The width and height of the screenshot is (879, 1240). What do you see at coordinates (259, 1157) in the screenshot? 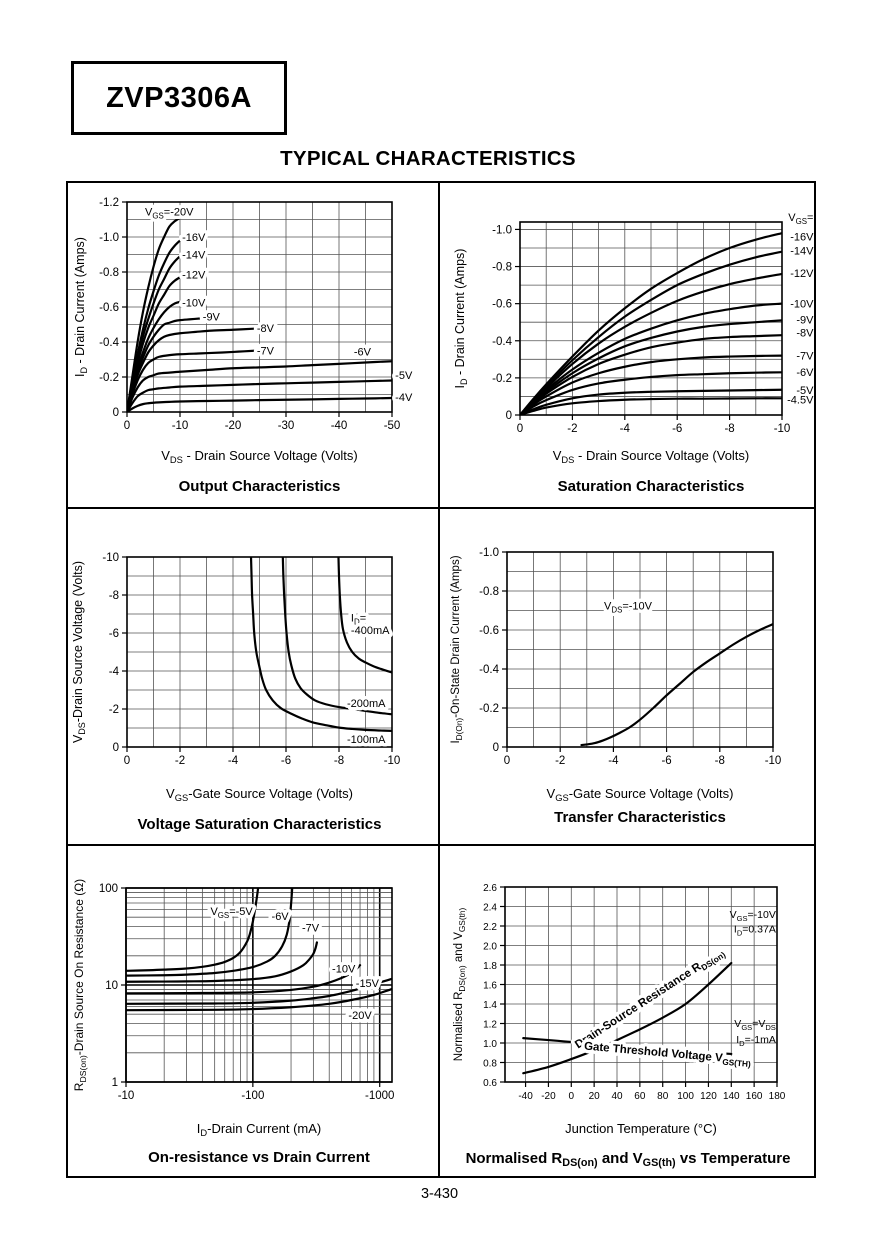
I see `svg-text: On-resistance vs Drain Current` at bounding box center [259, 1157].